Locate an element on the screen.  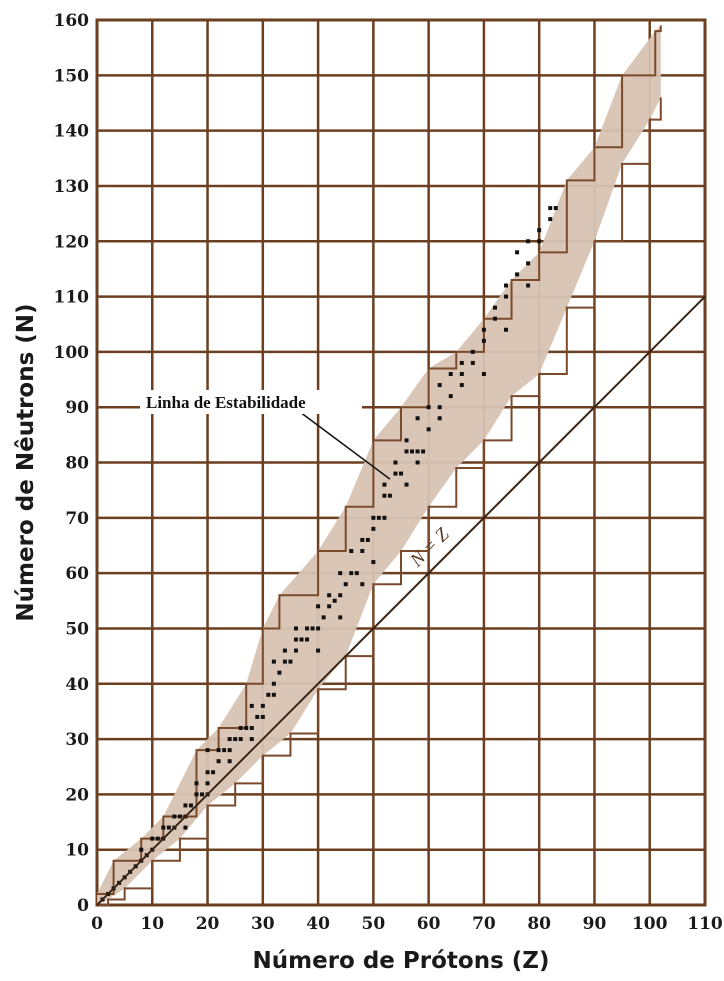
y-axis-title: Número de Nêutrons (N) is located at coordinates (26, 462).